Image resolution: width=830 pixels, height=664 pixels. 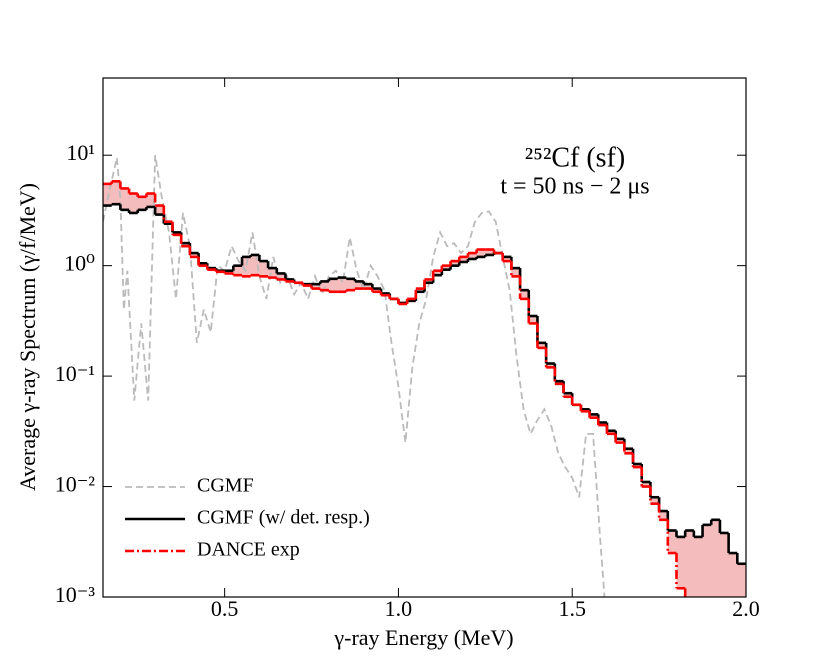 What do you see at coordinates (225, 608) in the screenshot?
I see `x-tick-label: 0.5` at bounding box center [225, 608].